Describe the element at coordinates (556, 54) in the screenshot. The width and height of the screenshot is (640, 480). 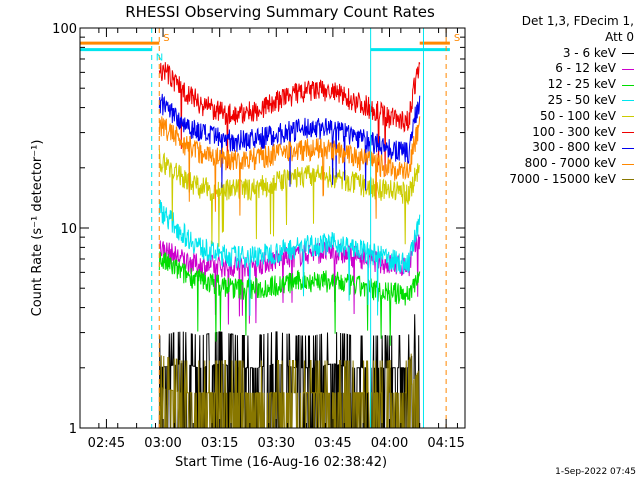
I see `legend-entry: 3 - 6 keV` at that location.